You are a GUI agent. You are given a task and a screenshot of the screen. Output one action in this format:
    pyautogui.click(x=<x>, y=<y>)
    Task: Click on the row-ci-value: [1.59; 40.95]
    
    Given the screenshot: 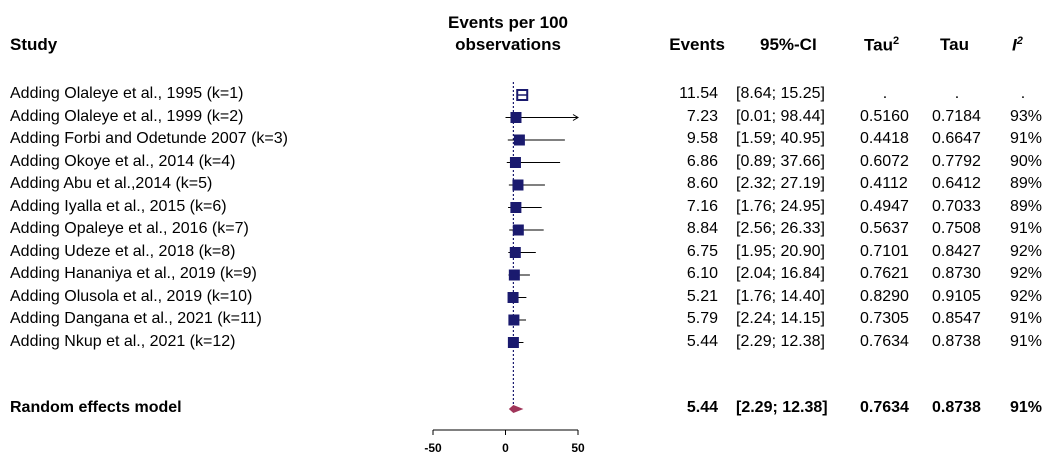 What is the action you would take?
    pyautogui.click(x=780, y=138)
    